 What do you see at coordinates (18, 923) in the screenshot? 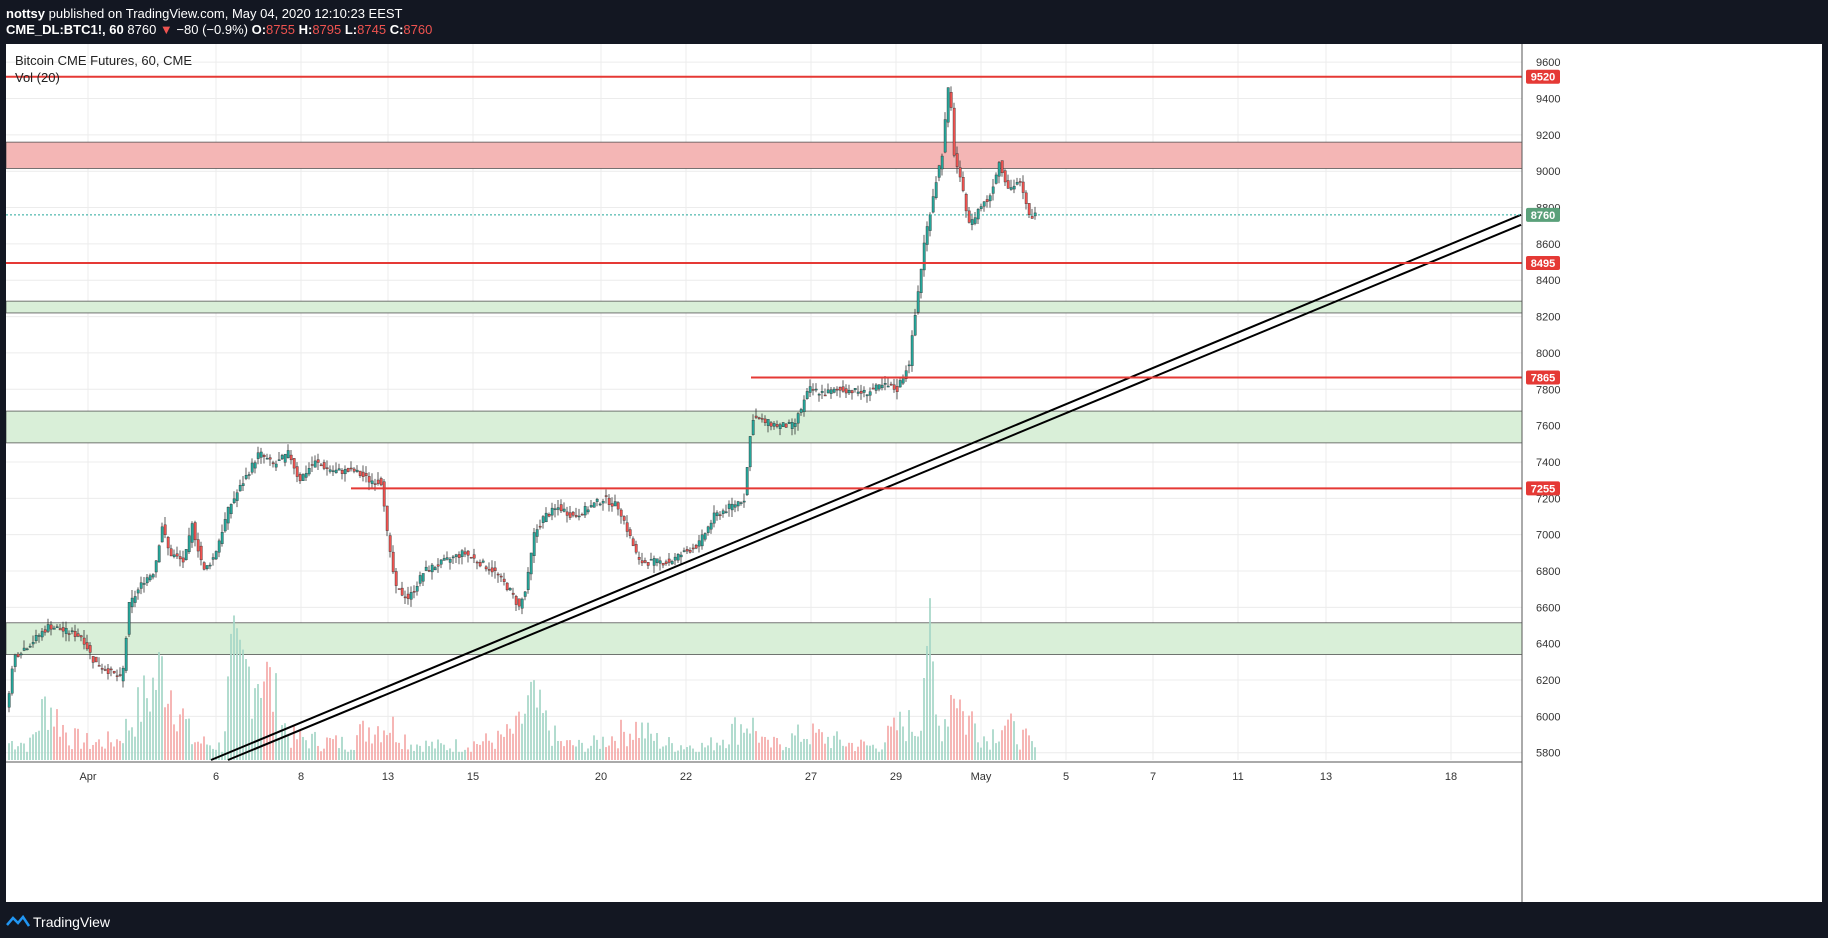
I see `tradingview-logo-icon` at bounding box center [18, 923].